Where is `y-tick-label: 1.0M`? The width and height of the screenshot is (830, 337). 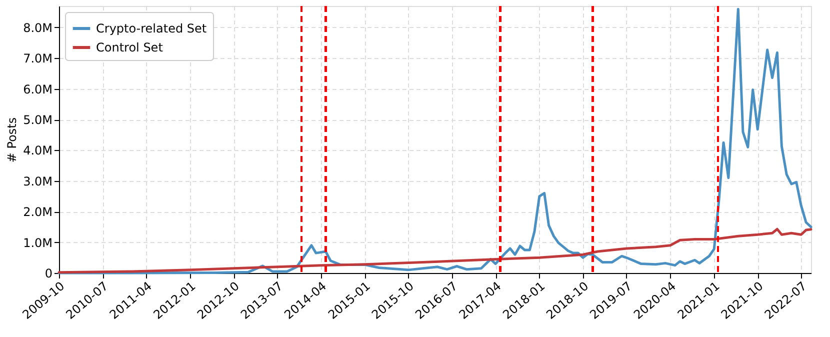 y-tick-label: 1.0M is located at coordinates (37, 243).